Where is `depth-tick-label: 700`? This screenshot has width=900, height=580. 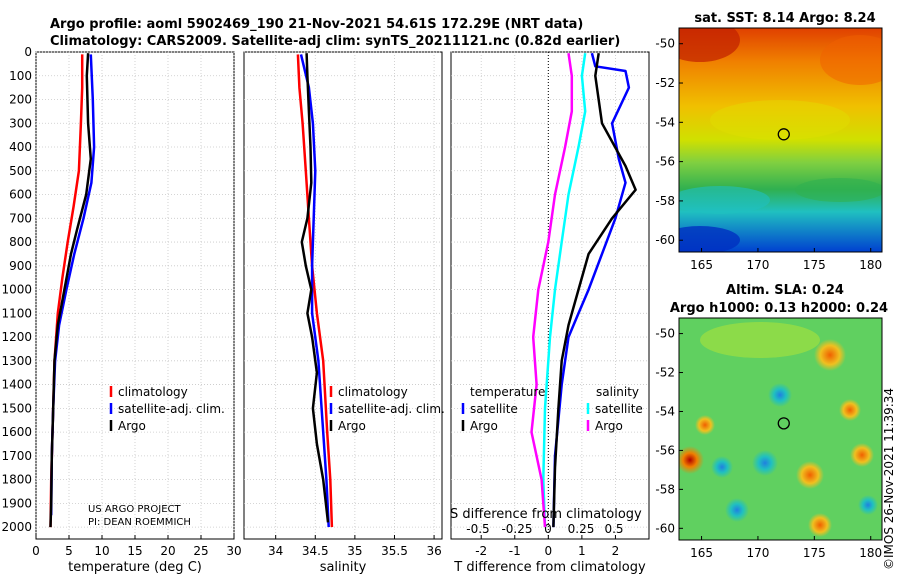 depth-tick-label: 700 is located at coordinates (20, 218).